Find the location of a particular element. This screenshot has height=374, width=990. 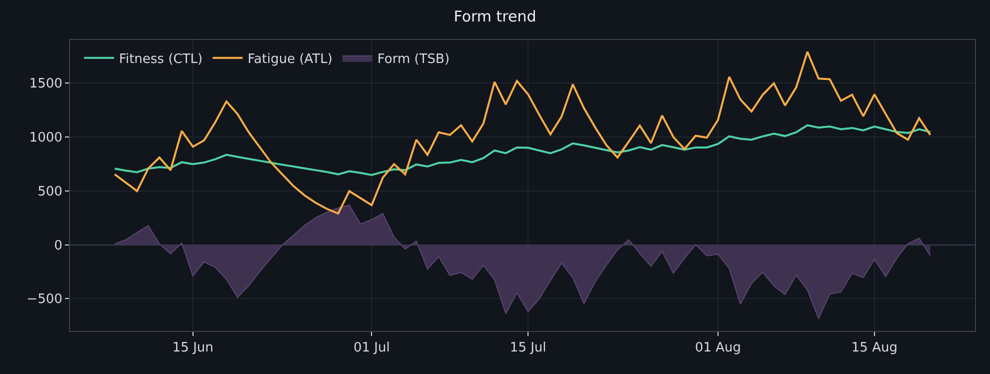

legend-label: Form (TSB) is located at coordinates (413, 59).